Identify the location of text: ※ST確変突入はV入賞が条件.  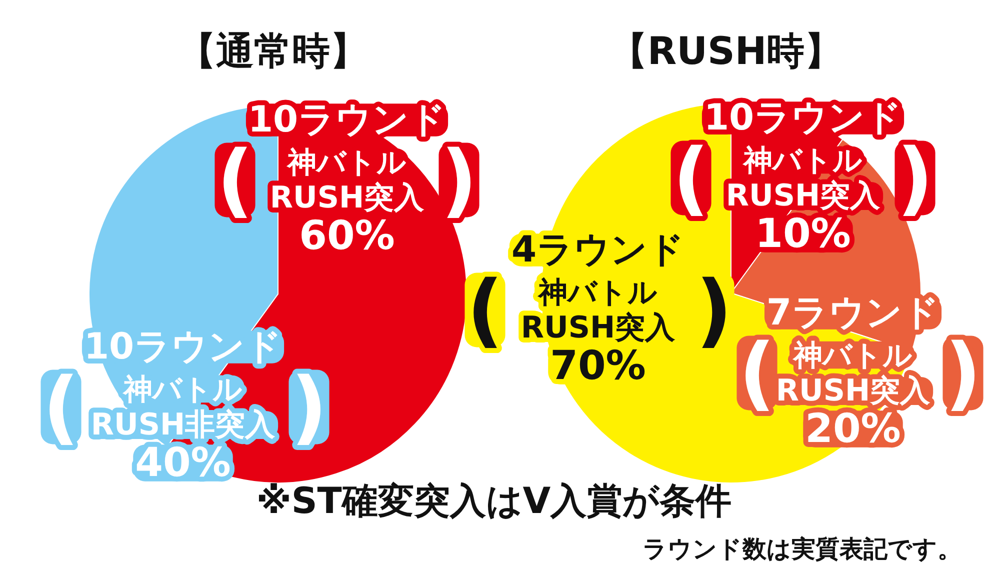
(494, 501).